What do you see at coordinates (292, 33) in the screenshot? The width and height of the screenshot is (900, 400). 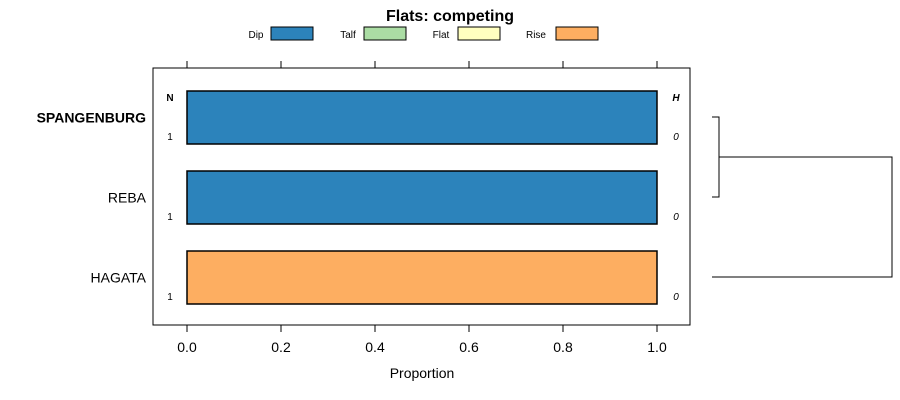 I see `legend-swatch-dip` at bounding box center [292, 33].